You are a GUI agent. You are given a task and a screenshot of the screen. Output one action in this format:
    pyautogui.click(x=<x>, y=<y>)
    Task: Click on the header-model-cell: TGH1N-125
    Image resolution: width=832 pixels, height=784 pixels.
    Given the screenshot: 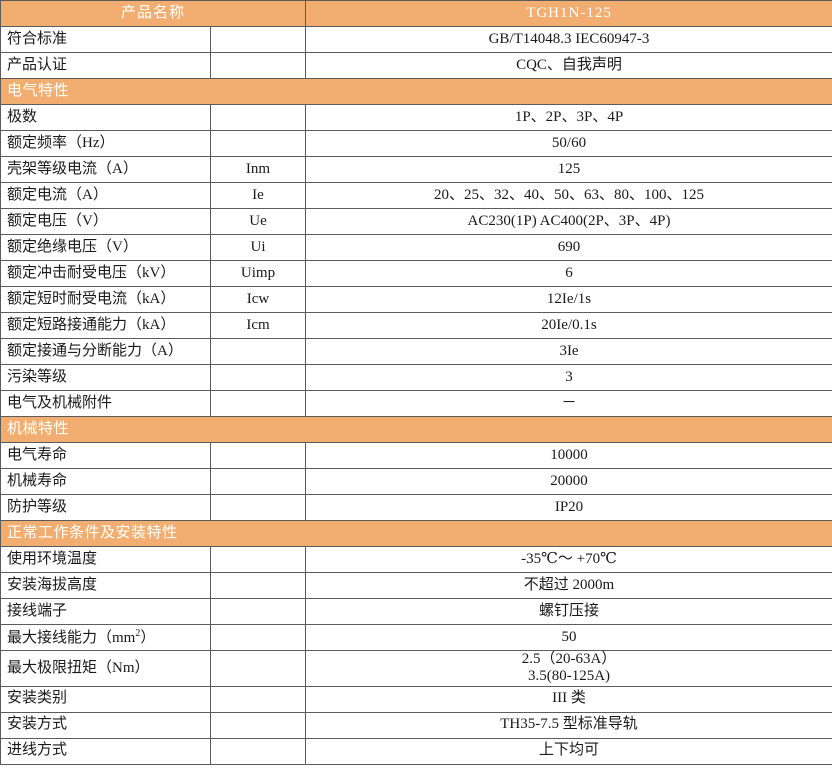 What is the action you would take?
    pyautogui.click(x=568, y=13)
    